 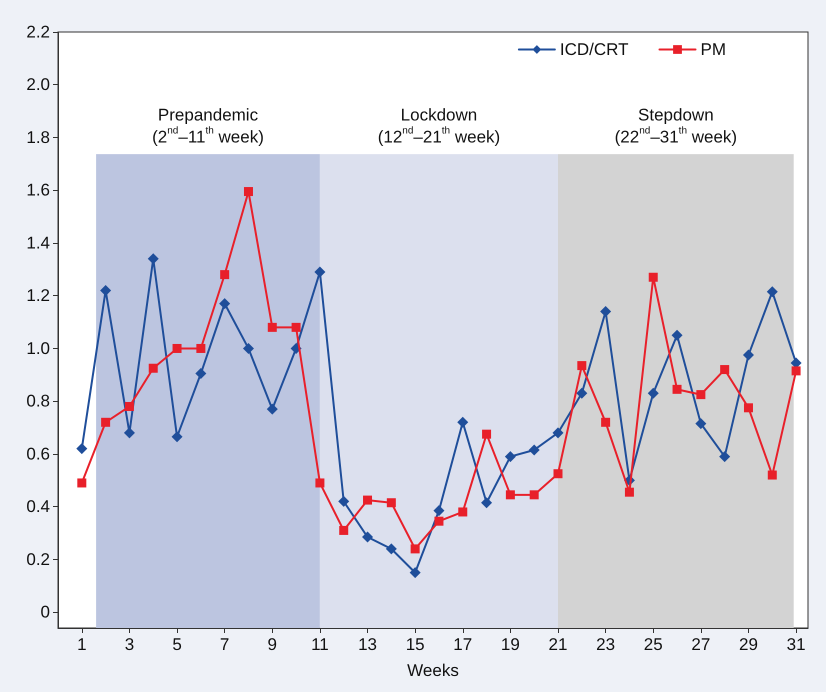 I want to click on y-tick-label: 0.8, so click(x=38, y=401).